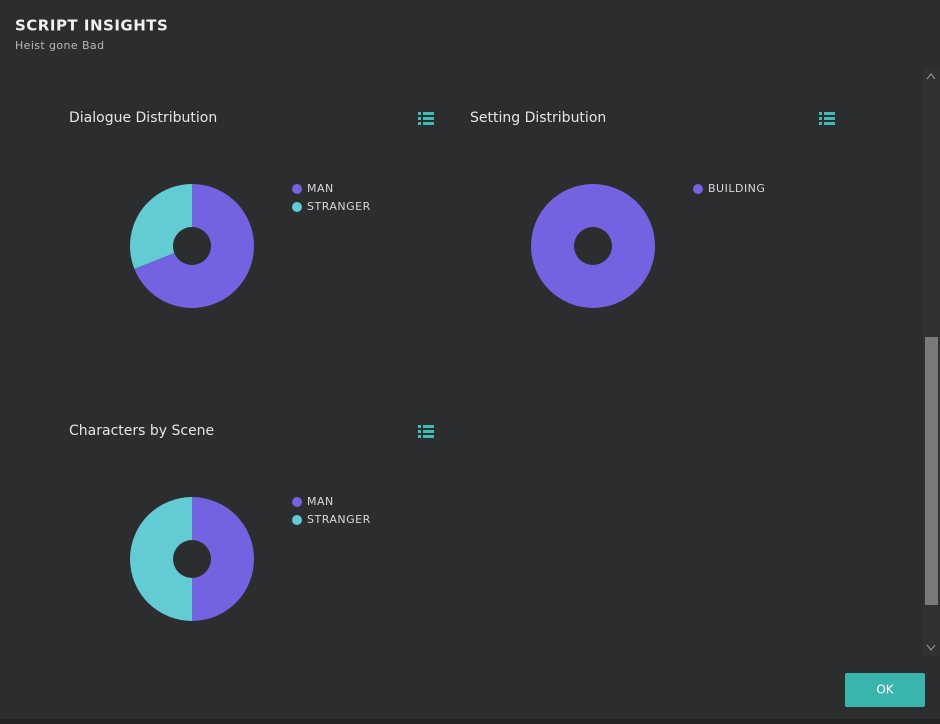  Describe the element at coordinates (59, 45) in the screenshot. I see `dialog-subtitle: Heist gone Bad` at that location.